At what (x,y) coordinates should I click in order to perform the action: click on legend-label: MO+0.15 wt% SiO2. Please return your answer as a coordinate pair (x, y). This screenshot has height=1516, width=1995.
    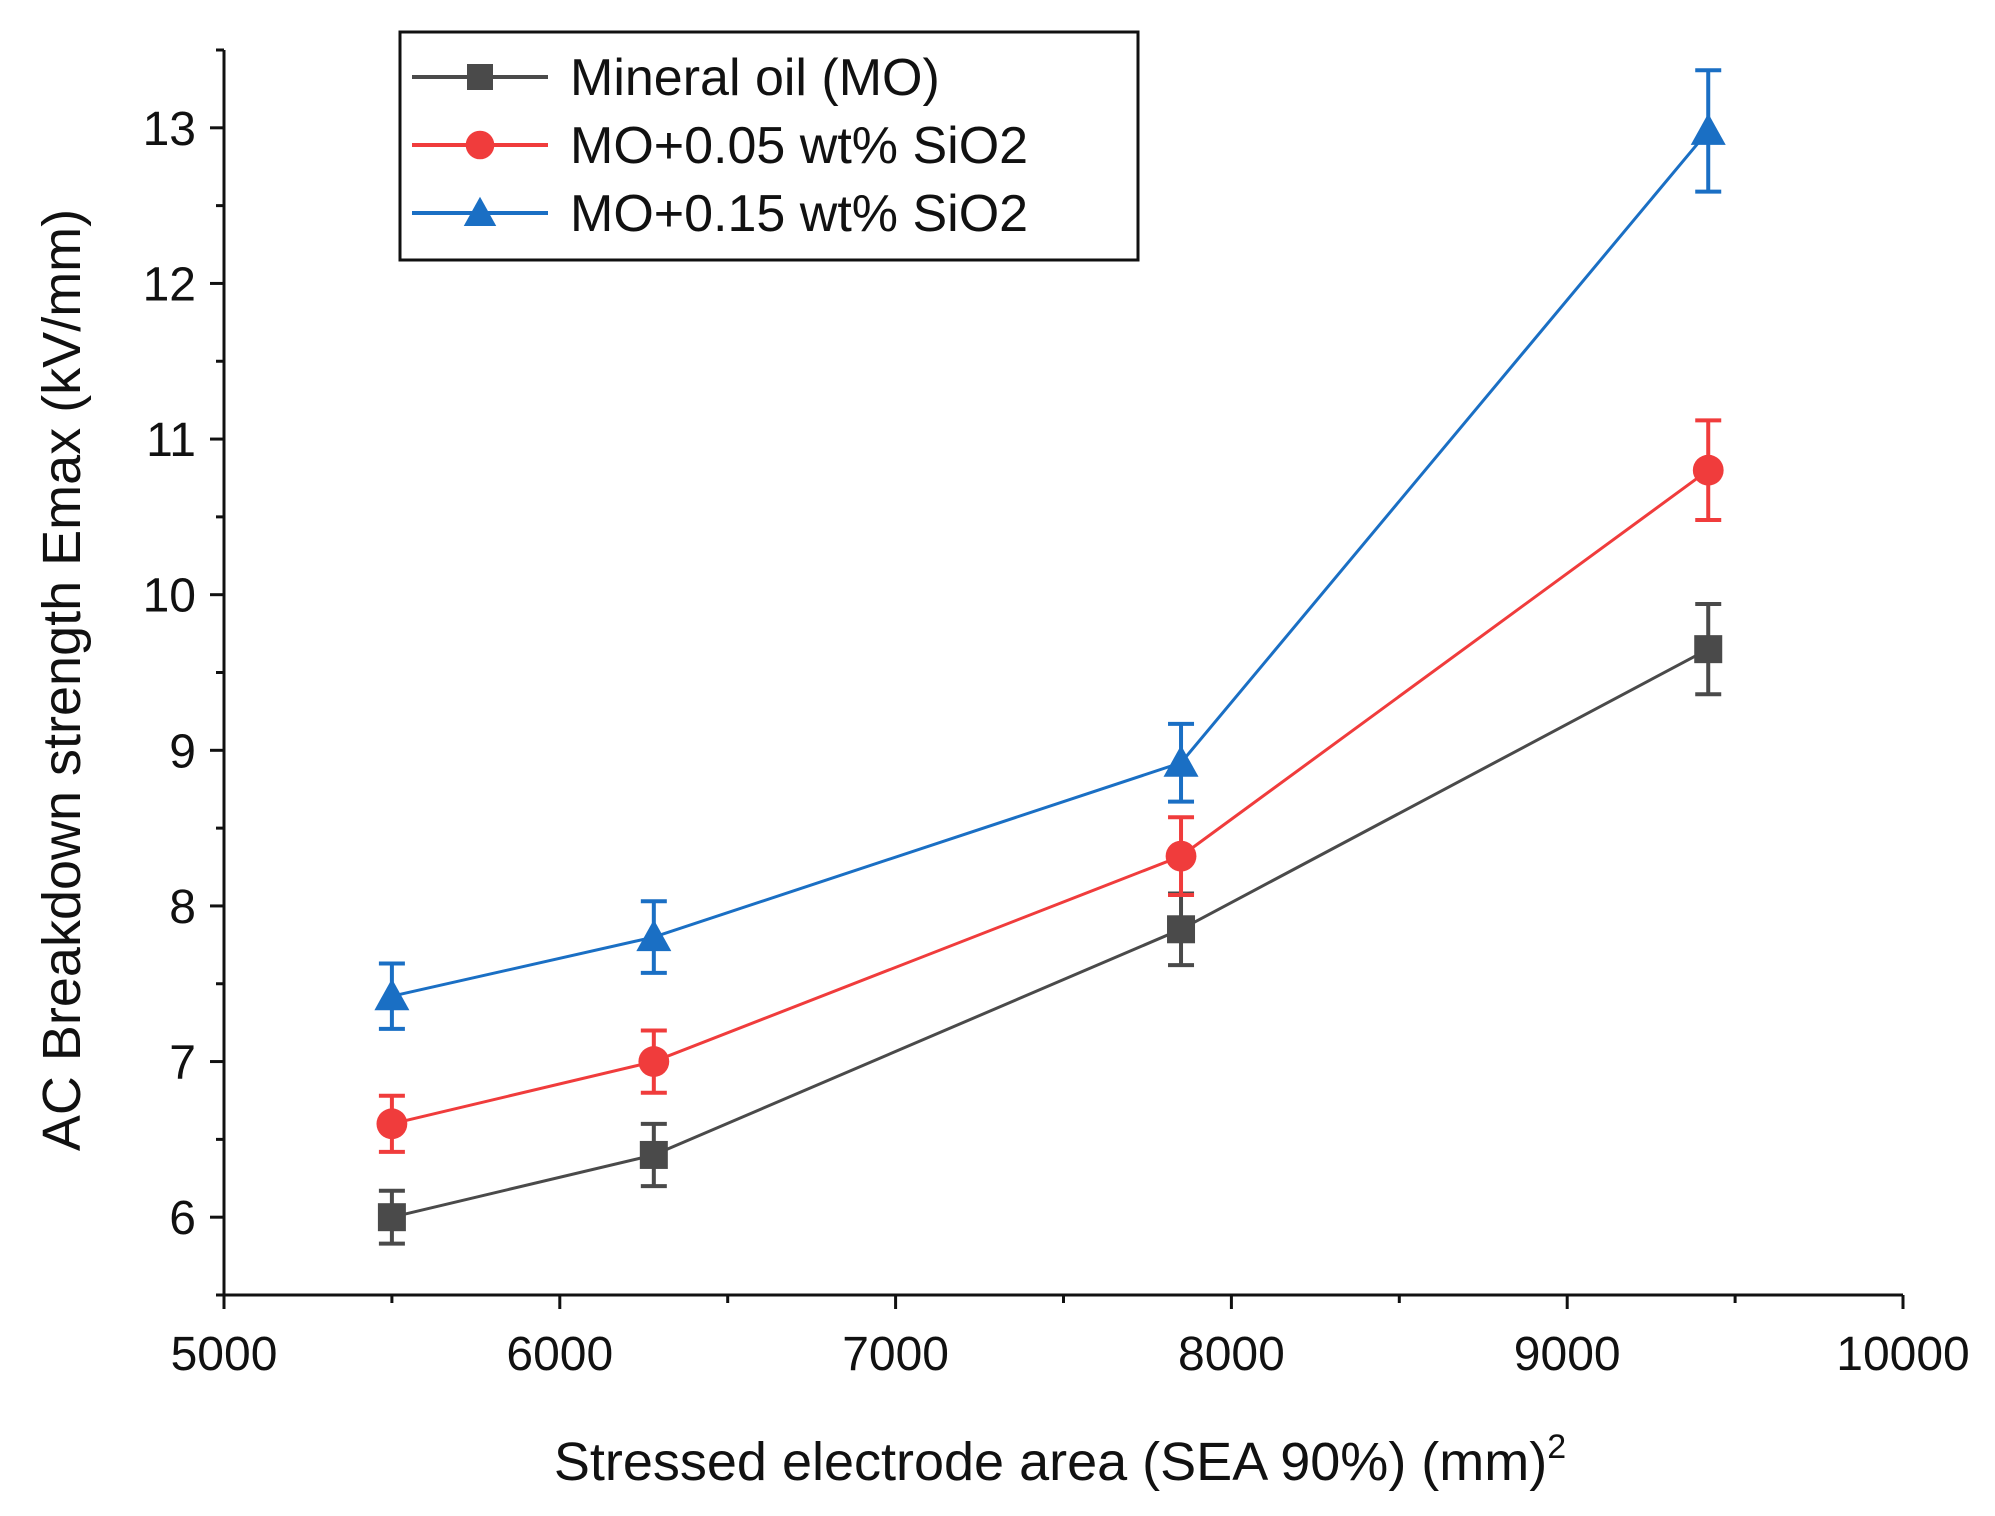
    Looking at the image, I should click on (799, 214).